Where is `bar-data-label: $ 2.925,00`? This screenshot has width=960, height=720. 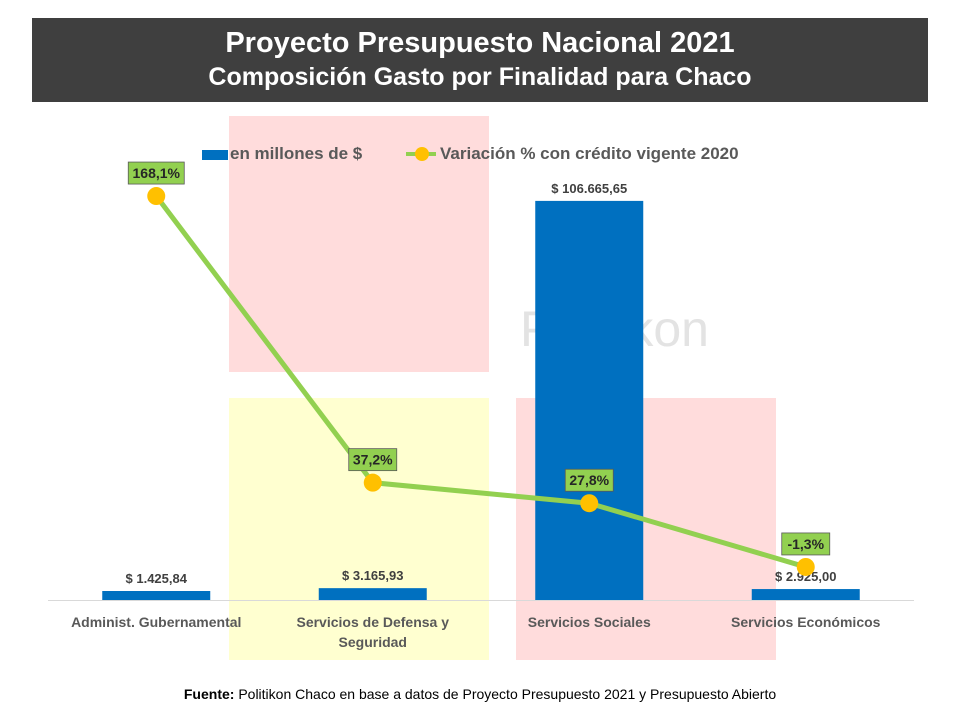
bar-data-label: $ 2.925,00 is located at coordinates (805, 576).